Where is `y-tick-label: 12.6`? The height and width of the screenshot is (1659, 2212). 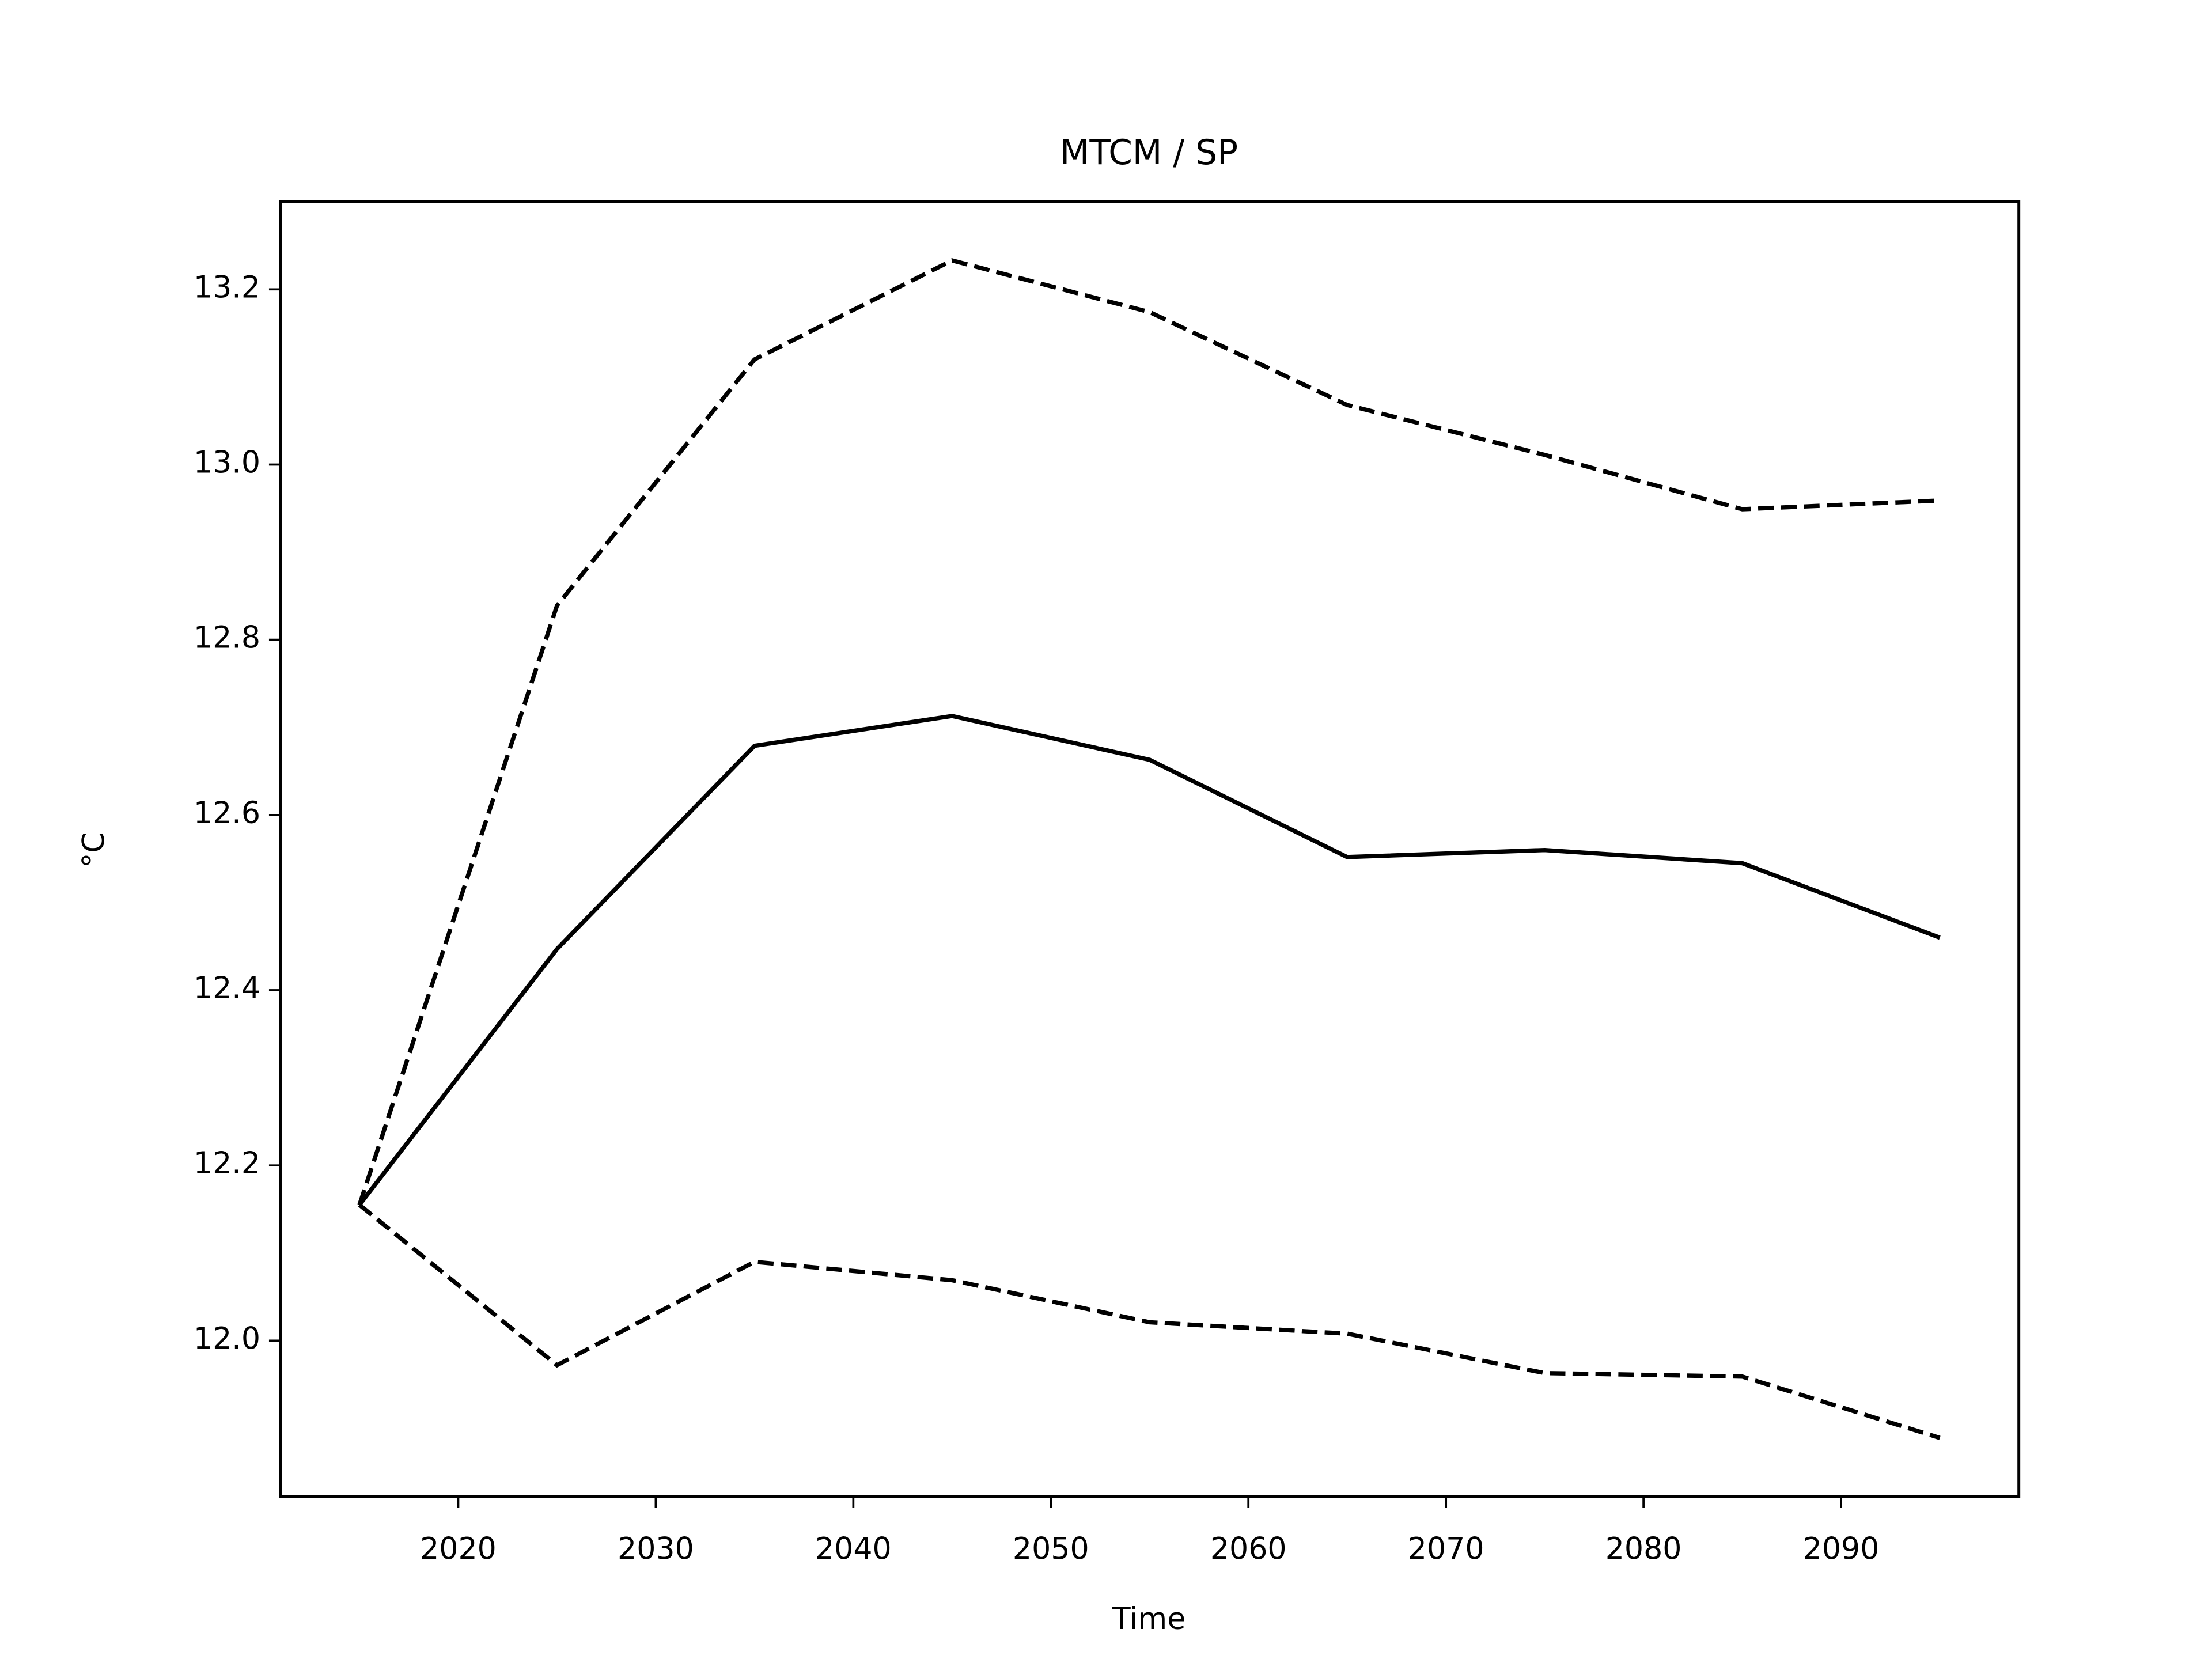
y-tick-label: 12.6 is located at coordinates (227, 813).